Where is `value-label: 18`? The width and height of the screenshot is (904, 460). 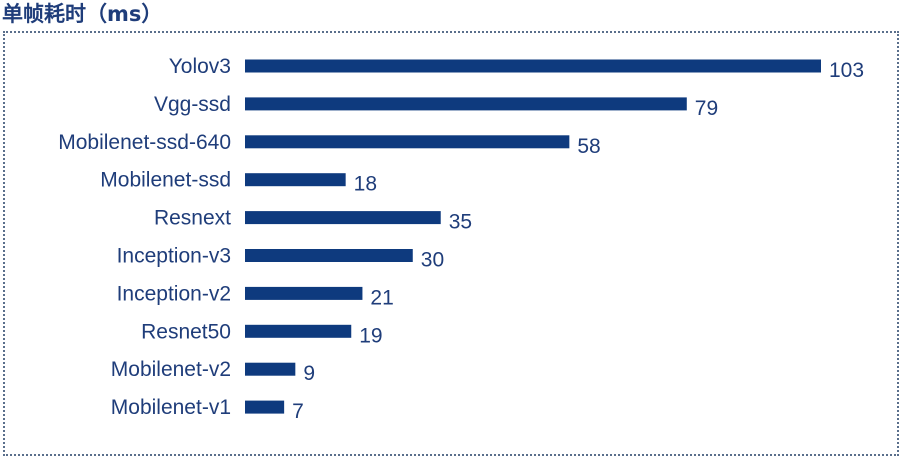 value-label: 18 is located at coordinates (365, 184).